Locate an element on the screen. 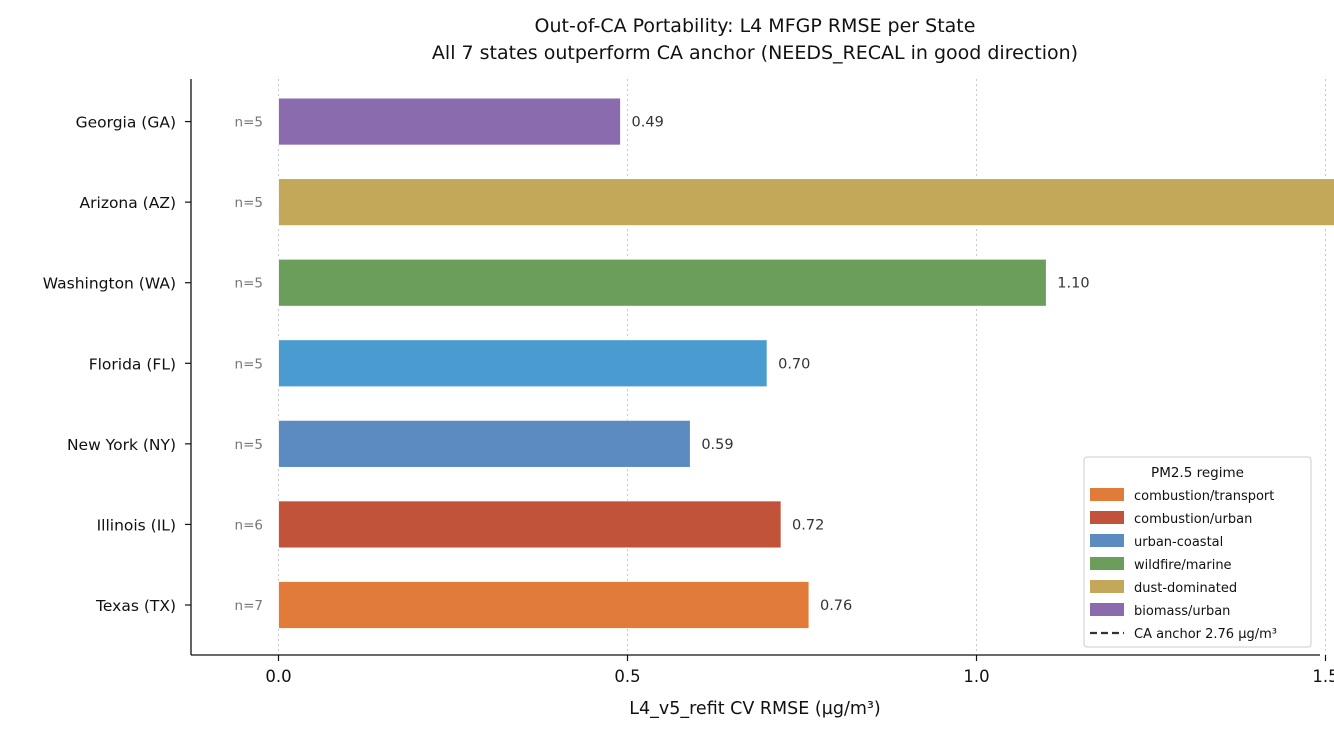 The height and width of the screenshot is (734, 1334). legend-label-3: wildfire/marine is located at coordinates (1183, 565).